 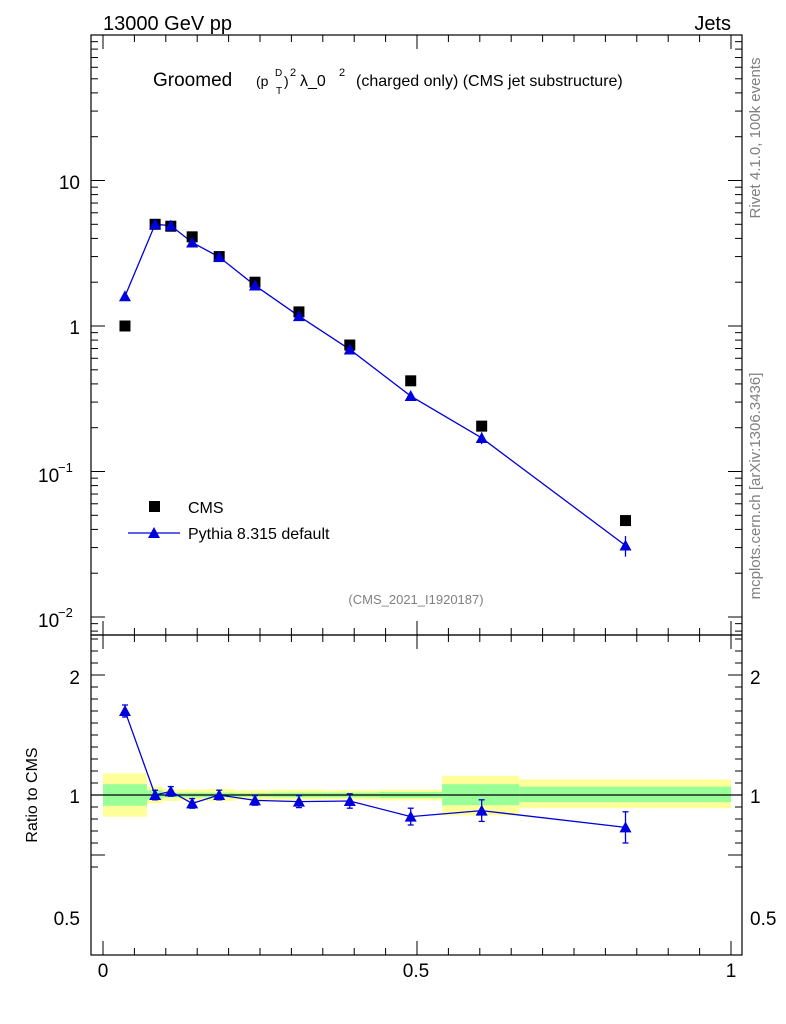 I want to click on ratio-points, so click(x=375, y=774).